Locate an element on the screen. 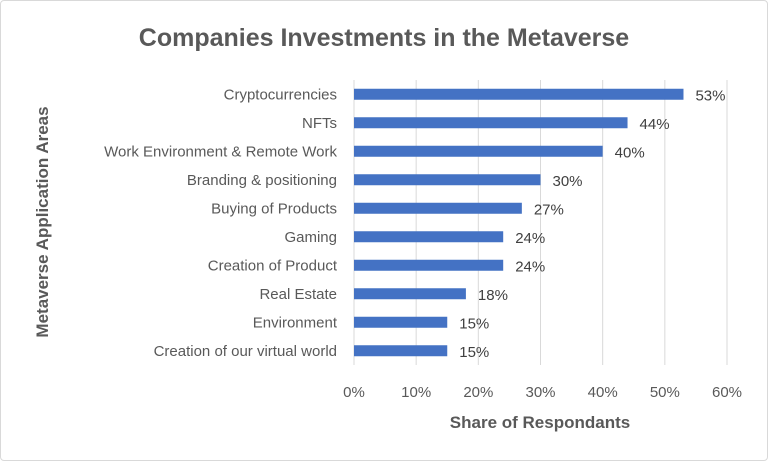 The width and height of the screenshot is (768, 461). x-tick-label: 40% is located at coordinates (603, 392).